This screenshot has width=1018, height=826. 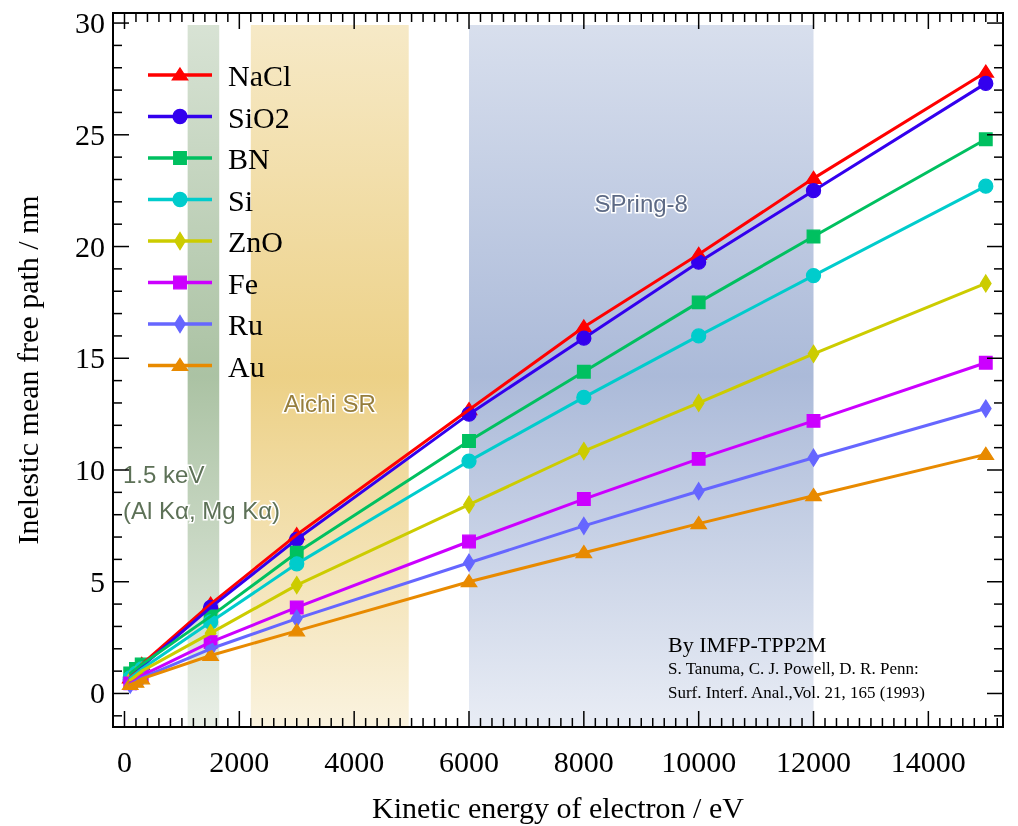 What do you see at coordinates (814, 761) in the screenshot?
I see `x-tick-label: 12000` at bounding box center [814, 761].